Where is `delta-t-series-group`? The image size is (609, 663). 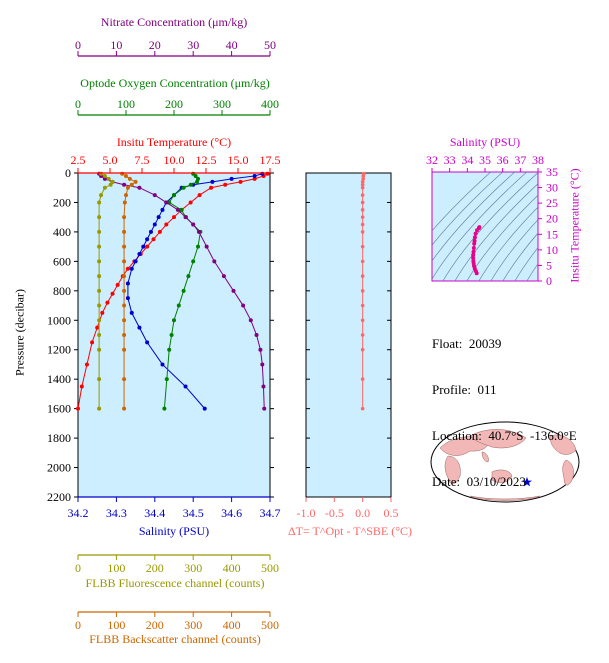 delta-t-series-group is located at coordinates (363, 291).